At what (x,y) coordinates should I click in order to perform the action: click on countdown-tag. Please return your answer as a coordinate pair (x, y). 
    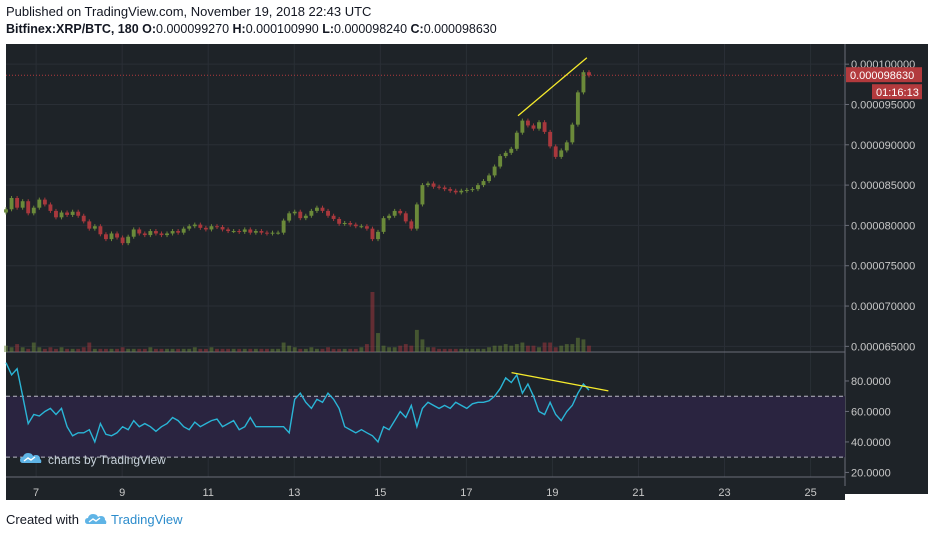
    Looking at the image, I should click on (897, 92).